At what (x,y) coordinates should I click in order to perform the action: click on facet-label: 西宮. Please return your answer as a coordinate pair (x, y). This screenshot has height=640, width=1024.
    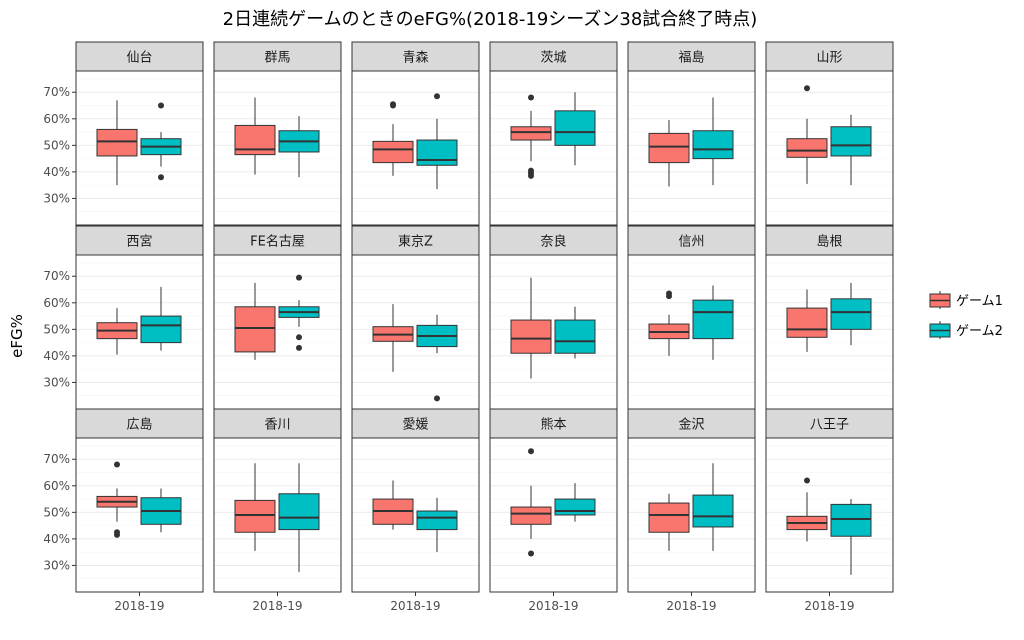
    Looking at the image, I should click on (139, 242).